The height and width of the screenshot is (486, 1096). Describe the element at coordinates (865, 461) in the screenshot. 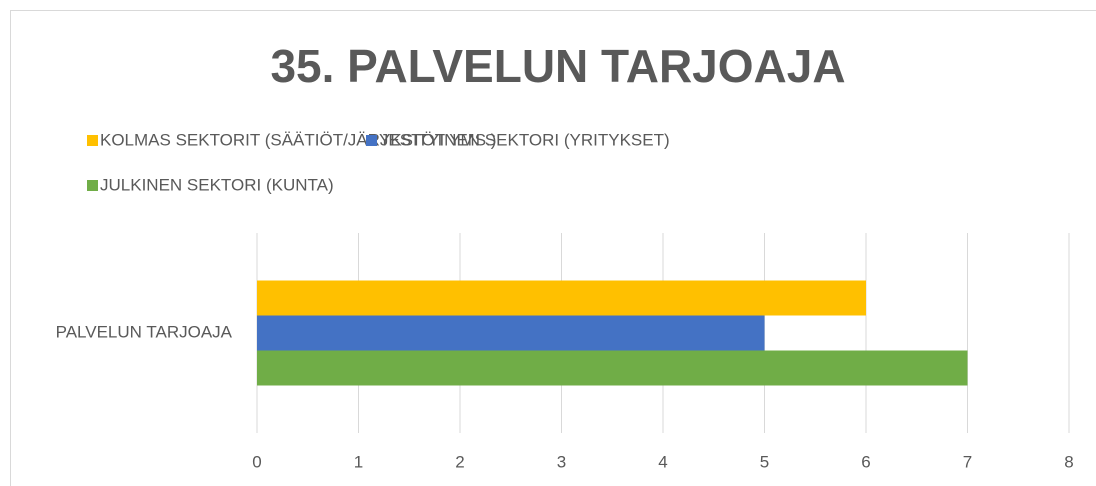

I see `x-tick-label: 6` at that location.